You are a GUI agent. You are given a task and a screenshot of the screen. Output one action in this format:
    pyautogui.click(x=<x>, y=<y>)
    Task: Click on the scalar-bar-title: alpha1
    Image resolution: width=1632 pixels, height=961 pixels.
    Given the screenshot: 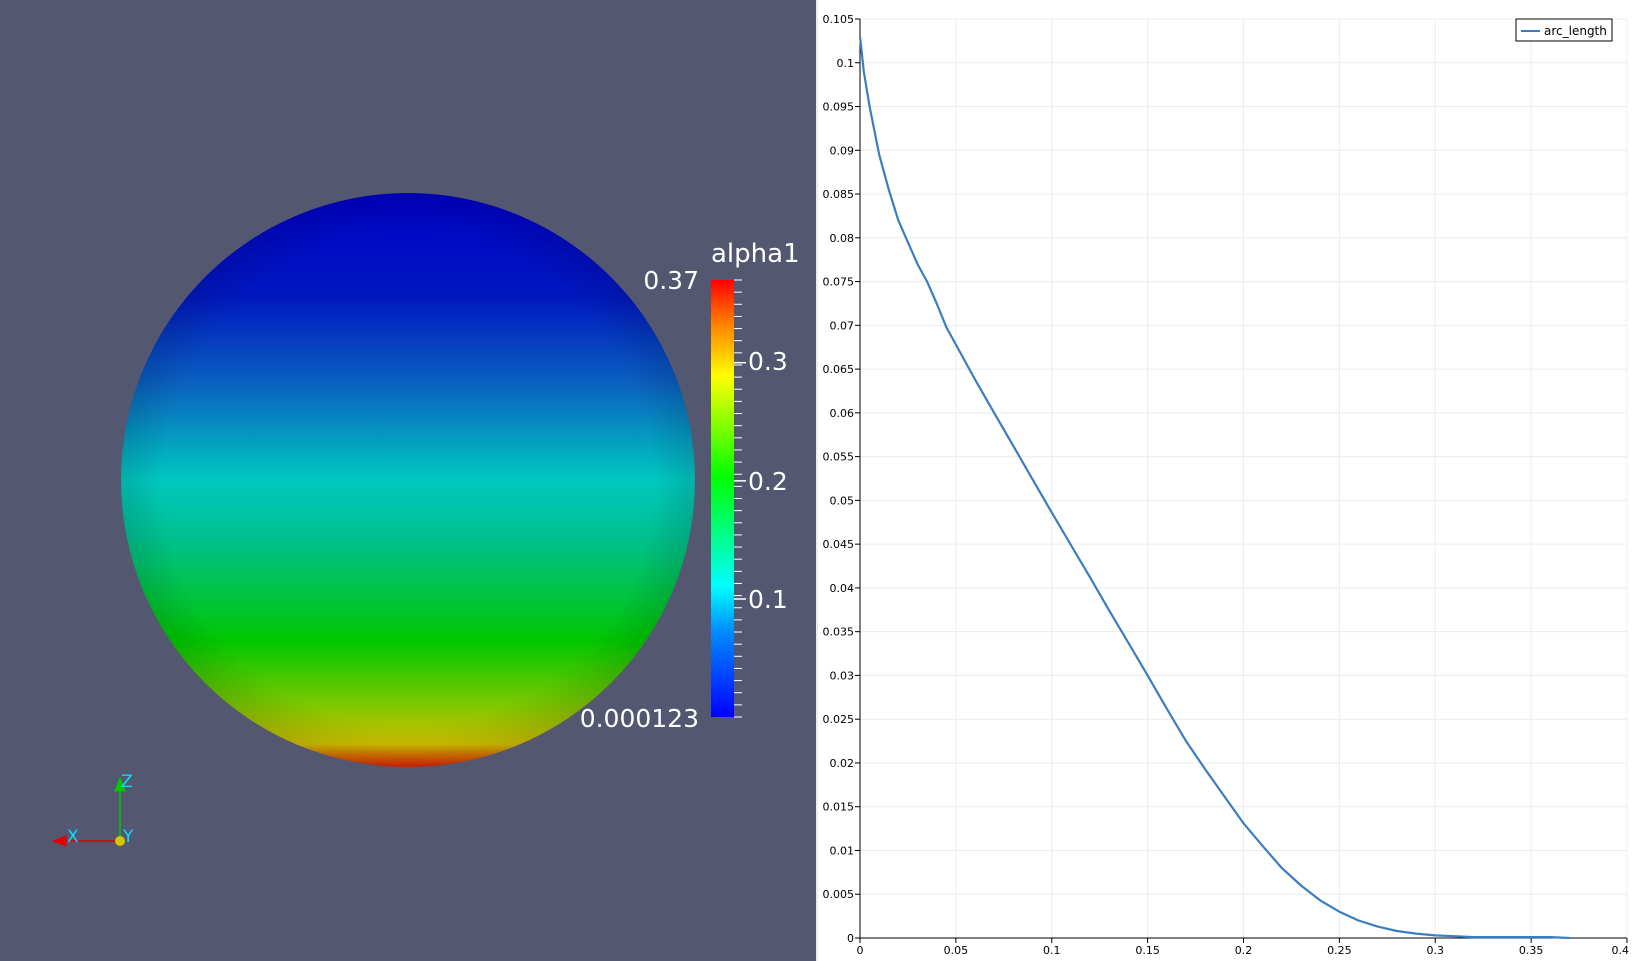 What is the action you would take?
    pyautogui.click(x=755, y=254)
    